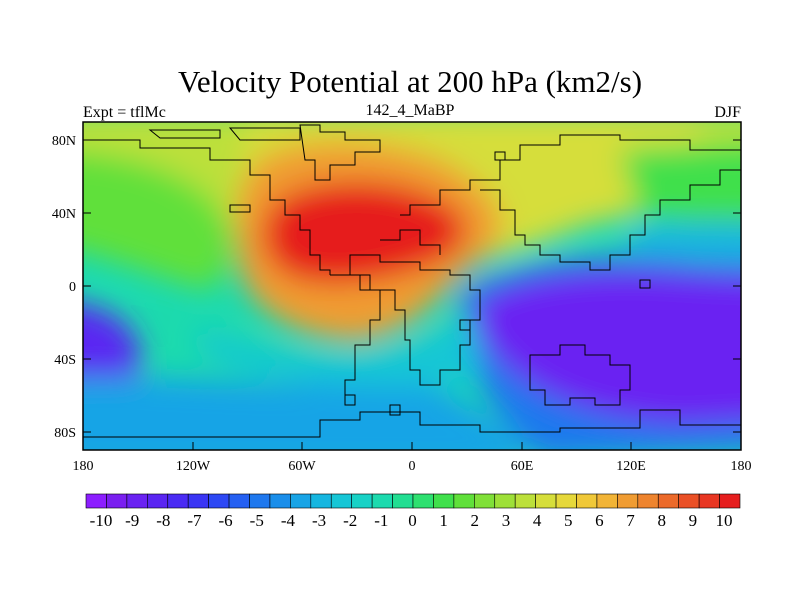 Image resolution: width=800 pixels, height=600 pixels. I want to click on colorbar-label: 0, so click(412, 520).